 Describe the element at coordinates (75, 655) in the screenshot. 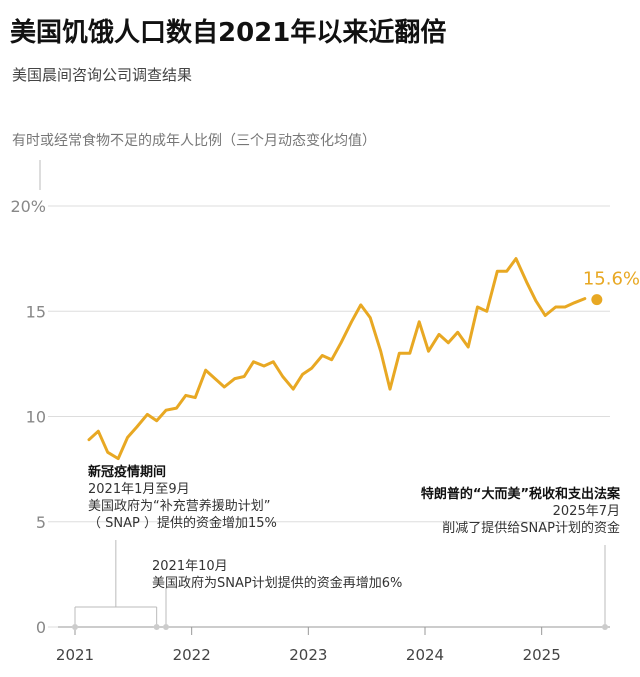

I see `x-tick-label: 2021` at that location.